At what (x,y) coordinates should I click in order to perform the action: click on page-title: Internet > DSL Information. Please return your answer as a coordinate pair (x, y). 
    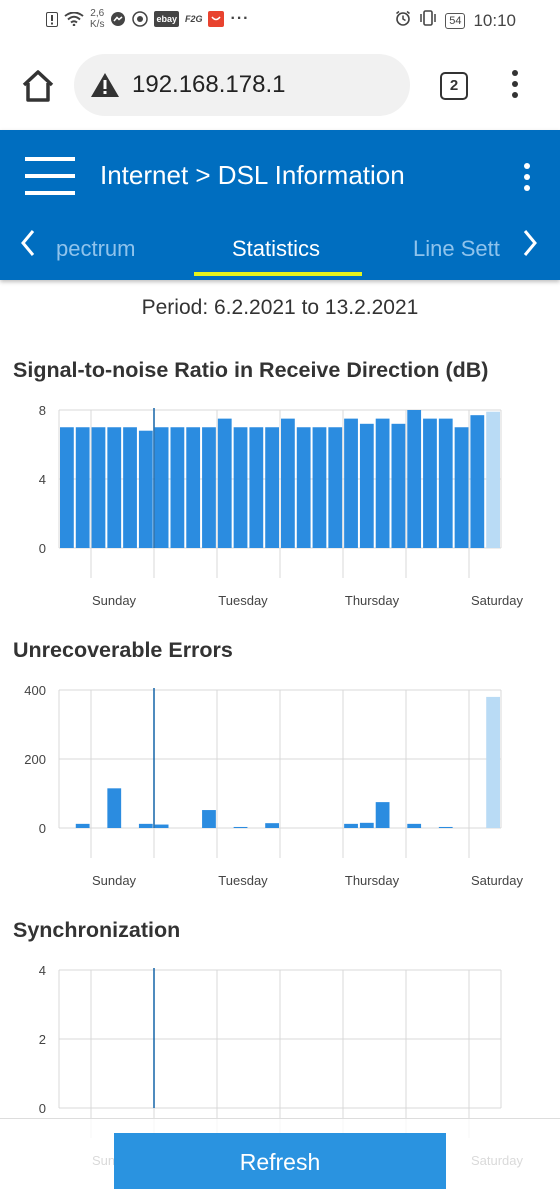
    Looking at the image, I should click on (252, 175).